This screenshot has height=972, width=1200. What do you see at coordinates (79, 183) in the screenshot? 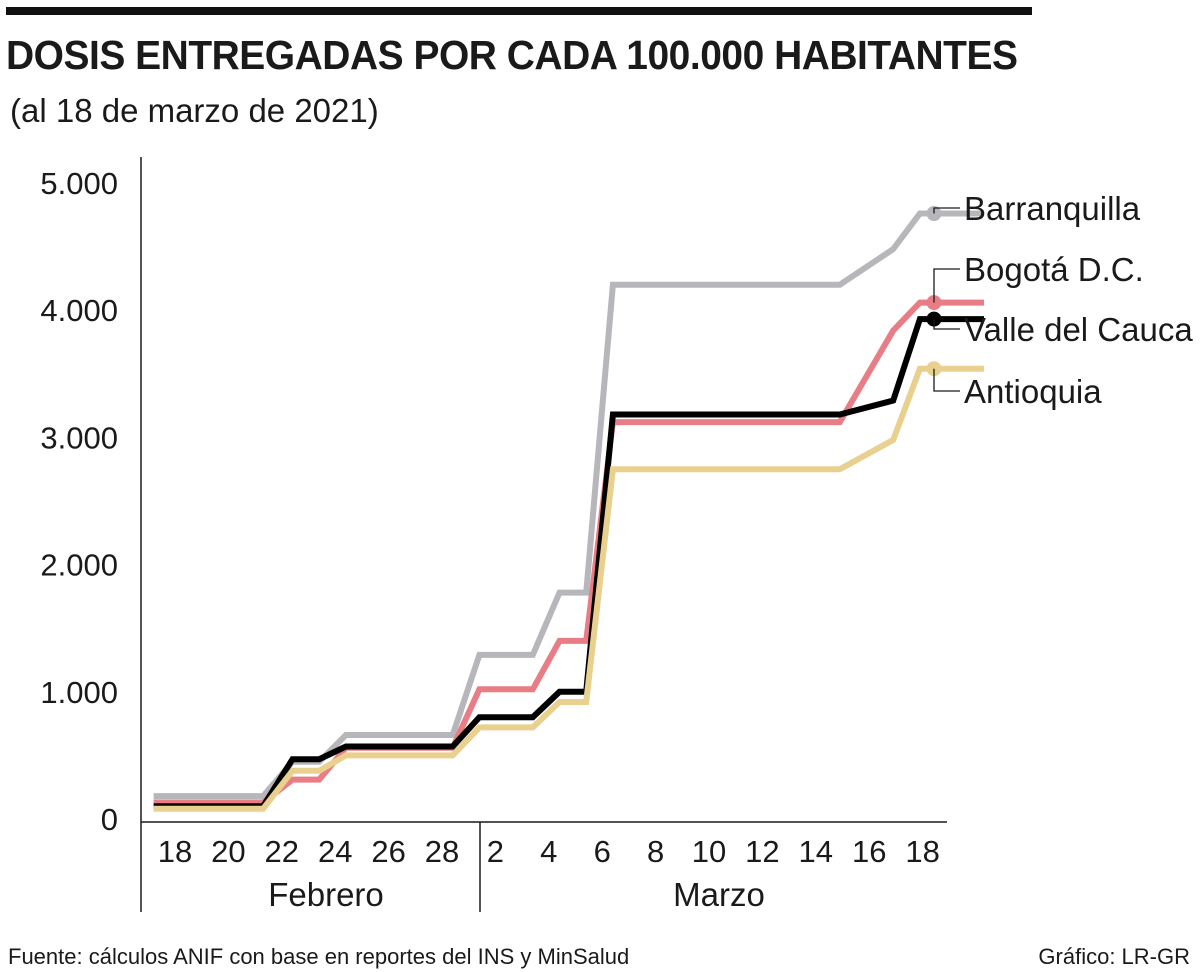
I see `y-tick-label: 5.000` at bounding box center [79, 183].